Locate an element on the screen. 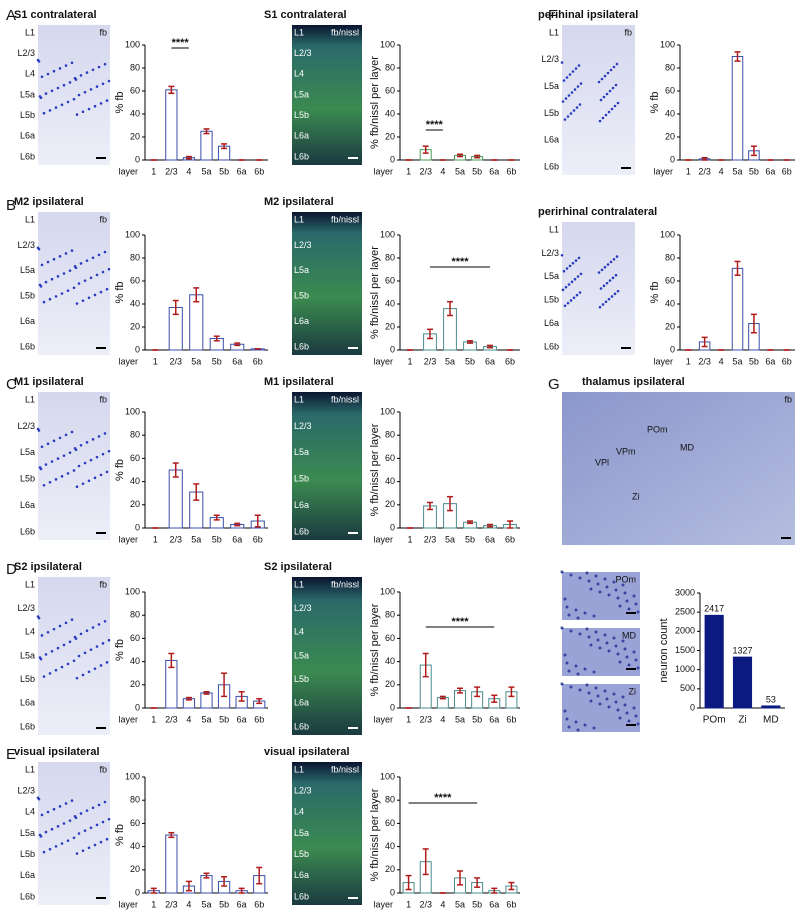 The width and height of the screenshot is (800, 919). region-label: Zi is located at coordinates (636, 496).